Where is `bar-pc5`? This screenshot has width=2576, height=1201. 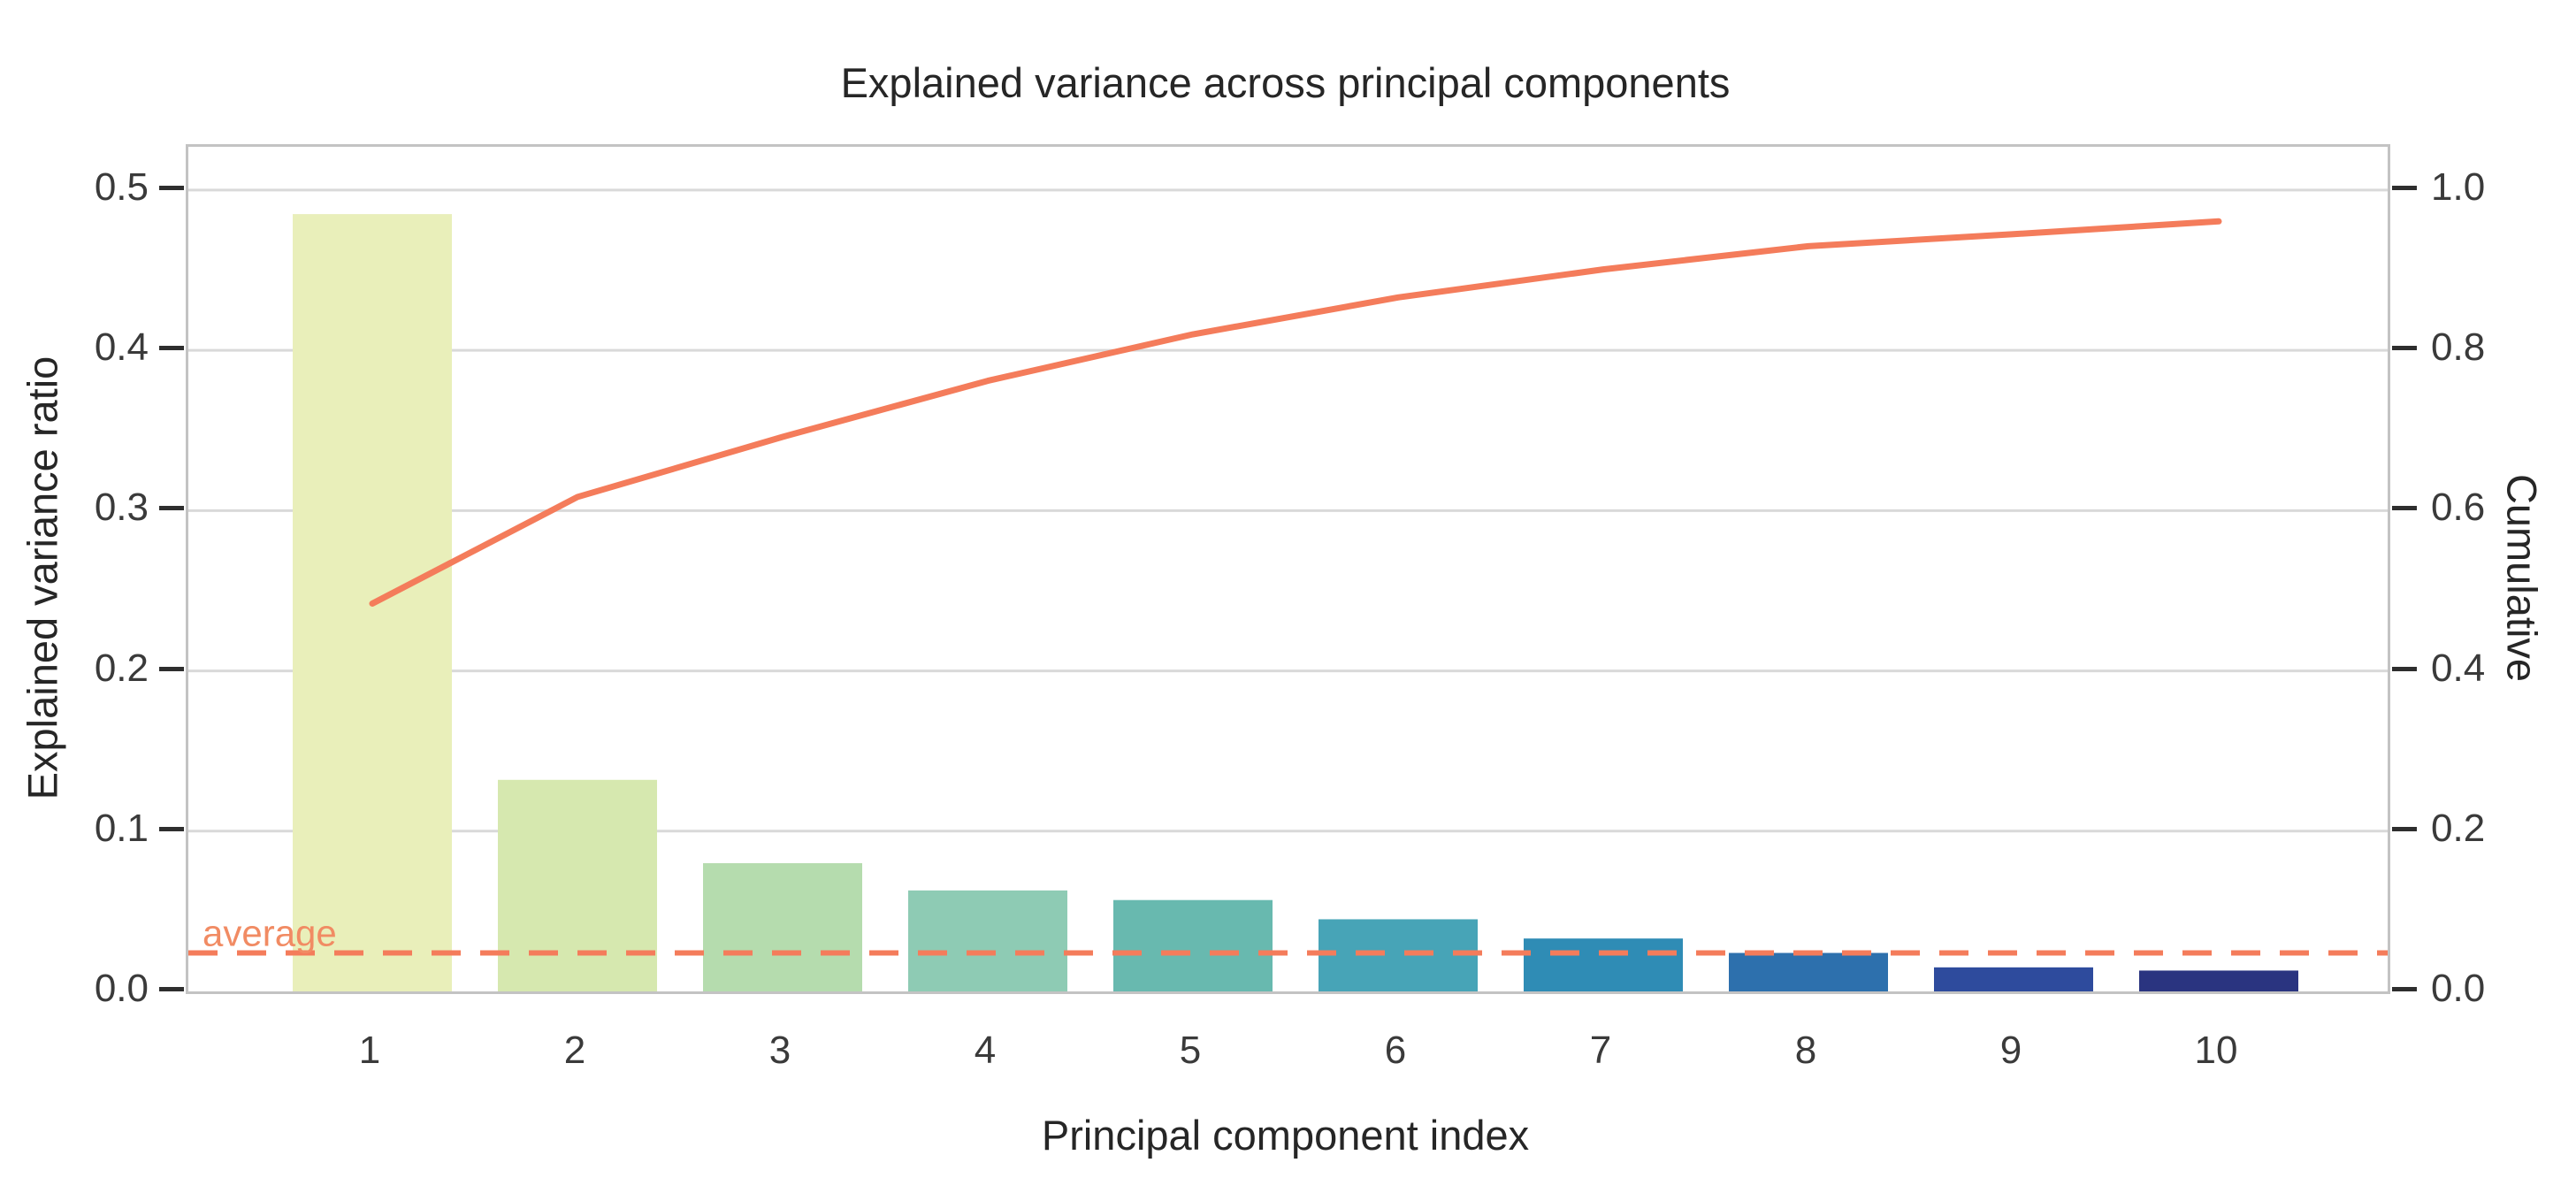 bar-pc5 is located at coordinates (1193, 945).